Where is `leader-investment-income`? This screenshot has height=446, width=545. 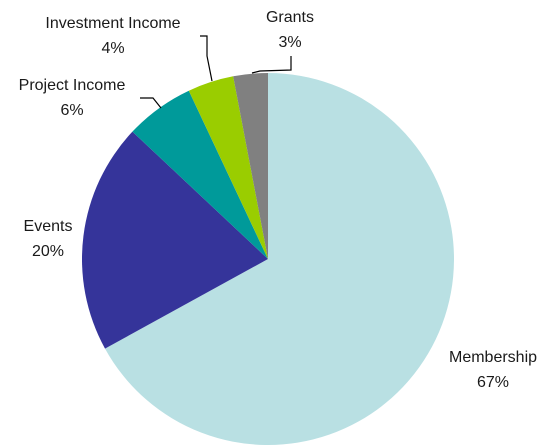 leader-investment-income is located at coordinates (206, 58).